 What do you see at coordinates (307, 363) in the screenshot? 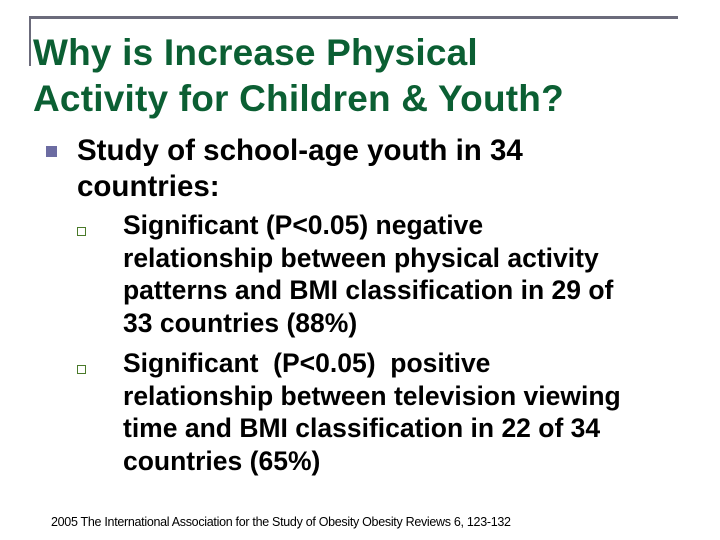
I see `sub-bullet-2-line-1: Significant (P<0.05) positive` at bounding box center [307, 363].